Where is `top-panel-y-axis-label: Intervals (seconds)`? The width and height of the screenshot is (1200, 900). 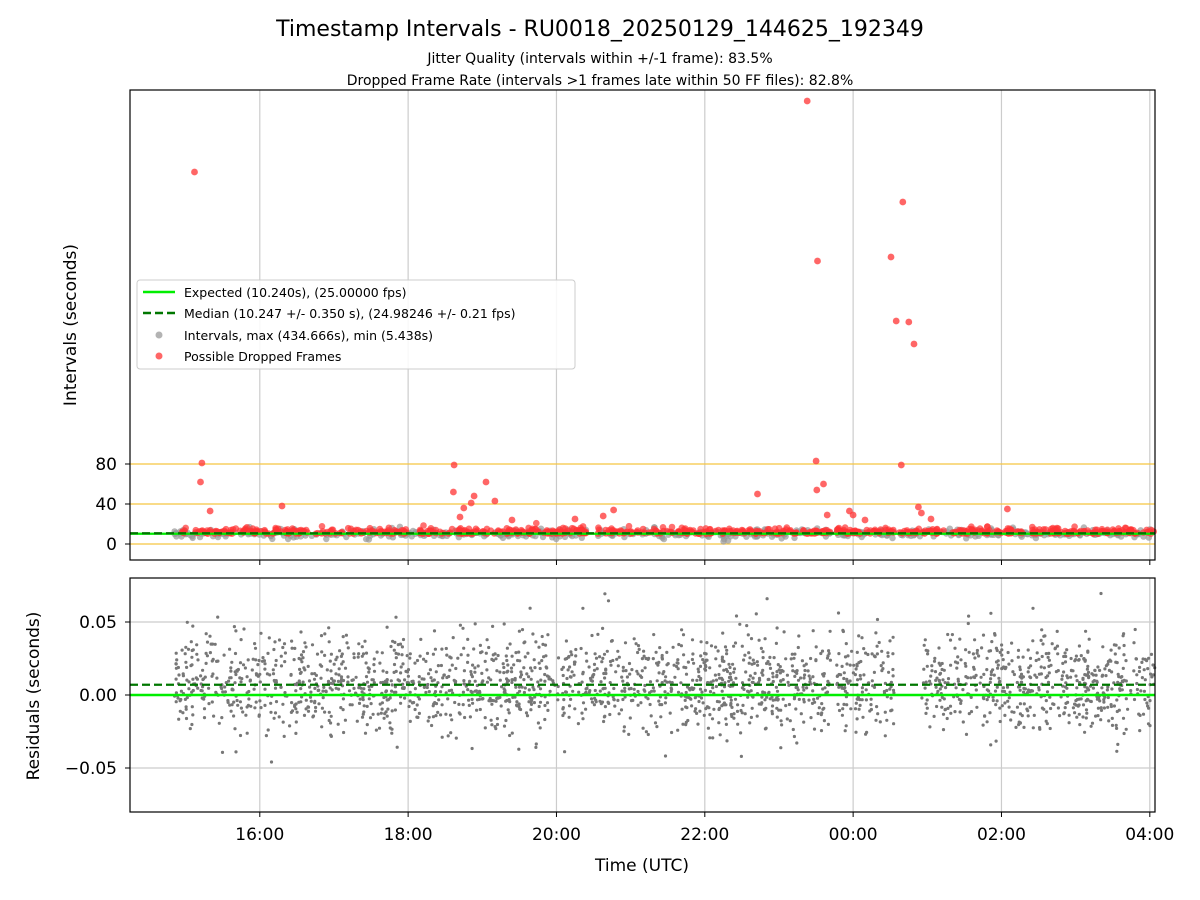 top-panel-y-axis-label: Intervals (seconds) is located at coordinates (71, 325).